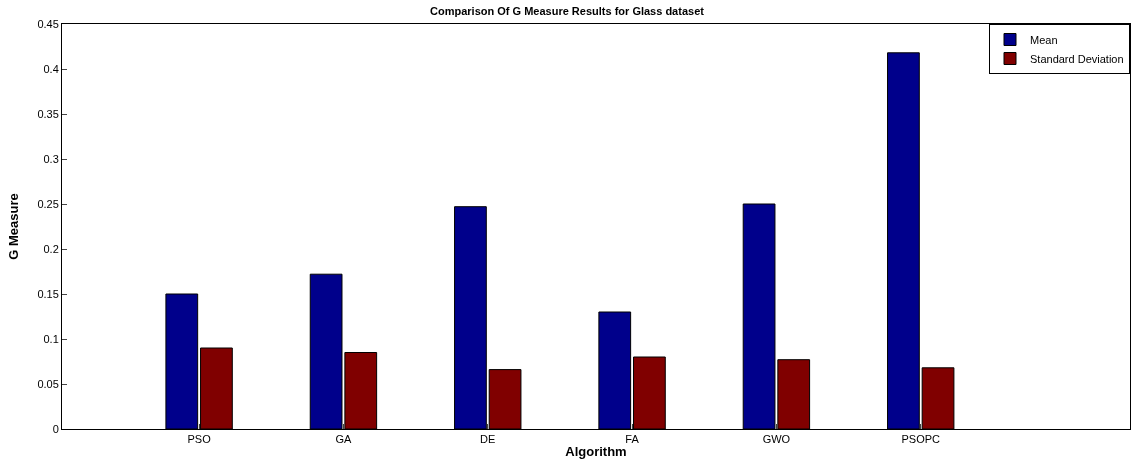 The image size is (1134, 459). What do you see at coordinates (344, 439) in the screenshot?
I see `x-tick-label: GA` at bounding box center [344, 439].